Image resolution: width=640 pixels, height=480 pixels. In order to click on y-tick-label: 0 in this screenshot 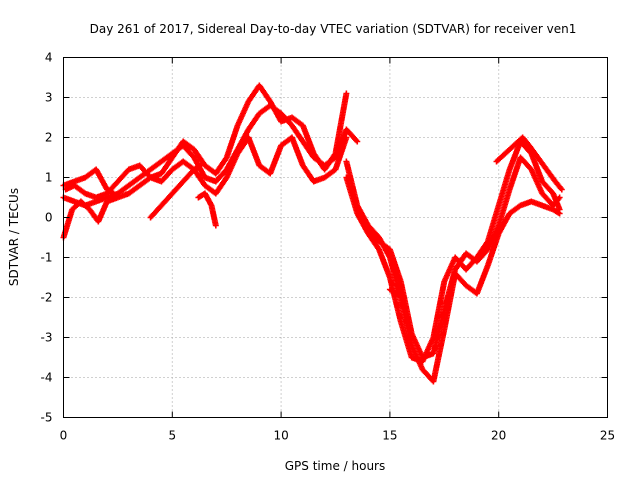, I will do `click(49, 218)`.